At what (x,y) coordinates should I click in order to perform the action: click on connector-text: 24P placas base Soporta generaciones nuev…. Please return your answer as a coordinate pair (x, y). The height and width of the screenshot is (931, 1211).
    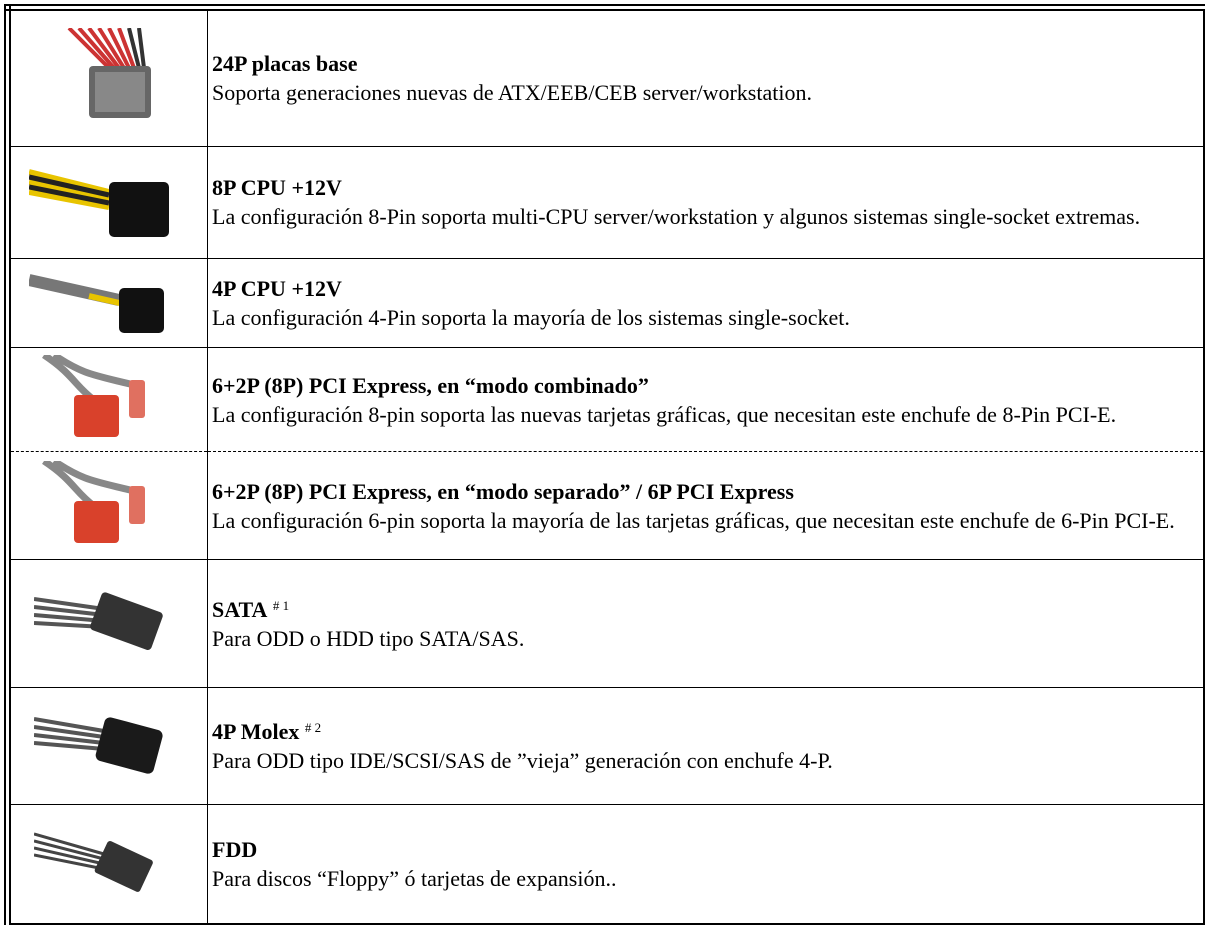
    Looking at the image, I should click on (706, 77).